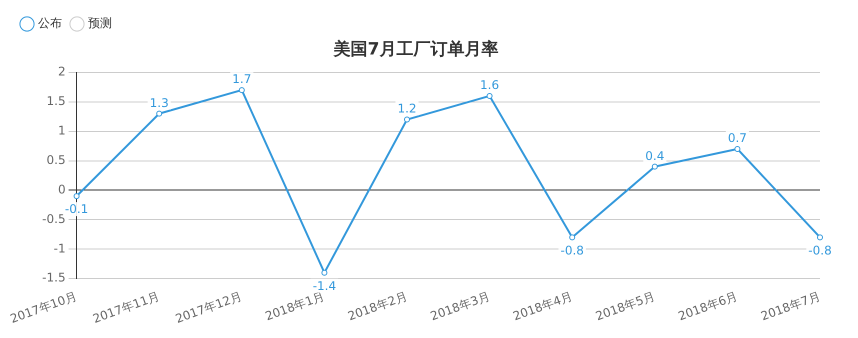  Describe the element at coordinates (56, 101) in the screenshot. I see `y-tick-label: 1.5` at that location.